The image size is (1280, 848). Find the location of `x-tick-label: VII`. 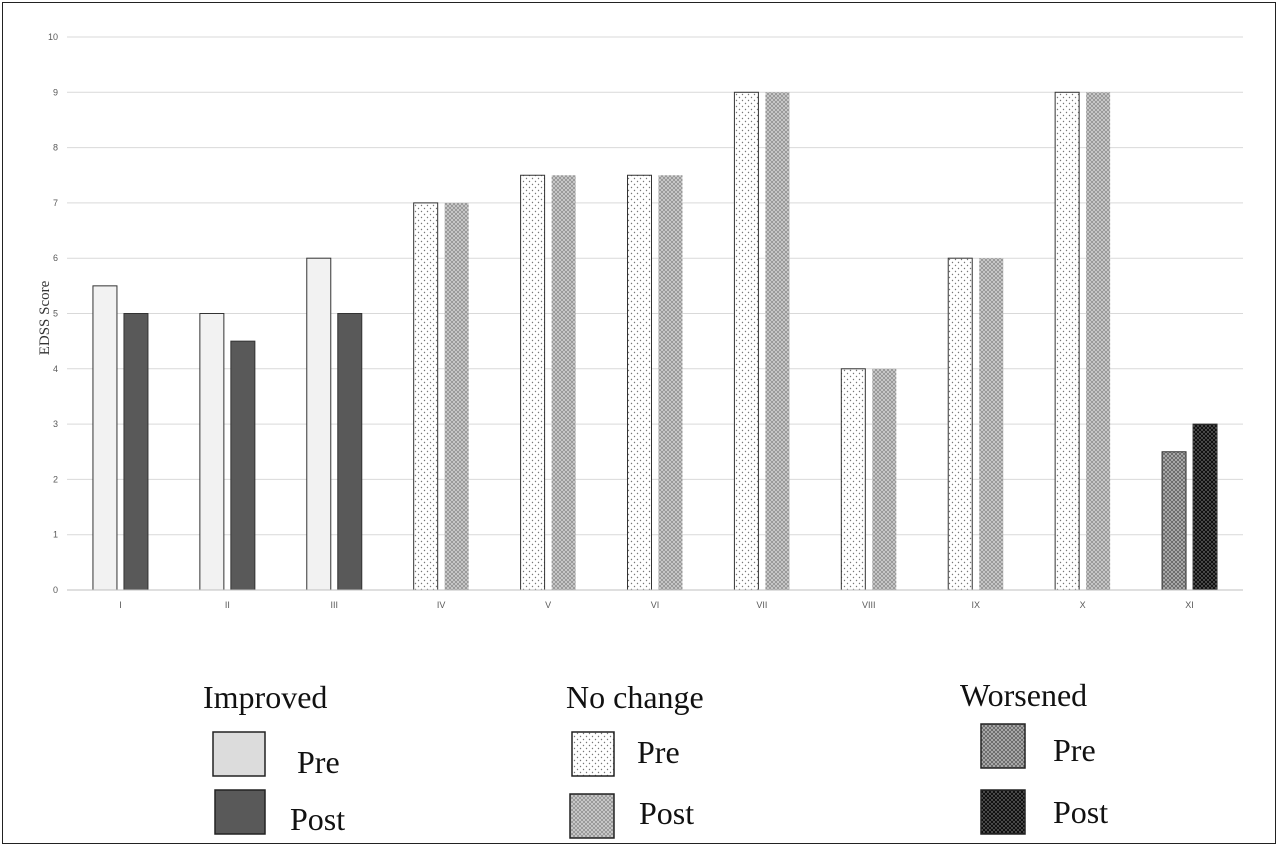

x-tick-label: VII is located at coordinates (761, 605).